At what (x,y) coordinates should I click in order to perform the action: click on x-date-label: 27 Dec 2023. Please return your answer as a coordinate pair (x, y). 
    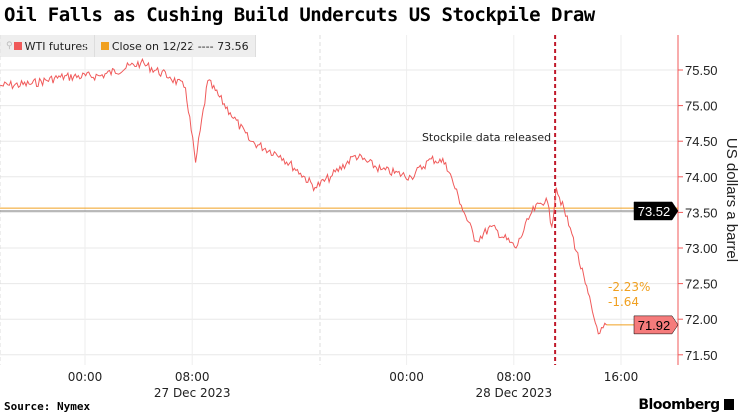
    Looking at the image, I should click on (192, 393).